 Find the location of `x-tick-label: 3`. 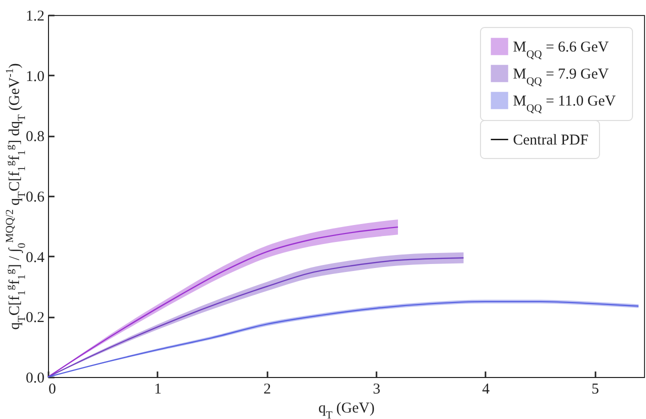

x-tick-label: 3 is located at coordinates (376, 390).